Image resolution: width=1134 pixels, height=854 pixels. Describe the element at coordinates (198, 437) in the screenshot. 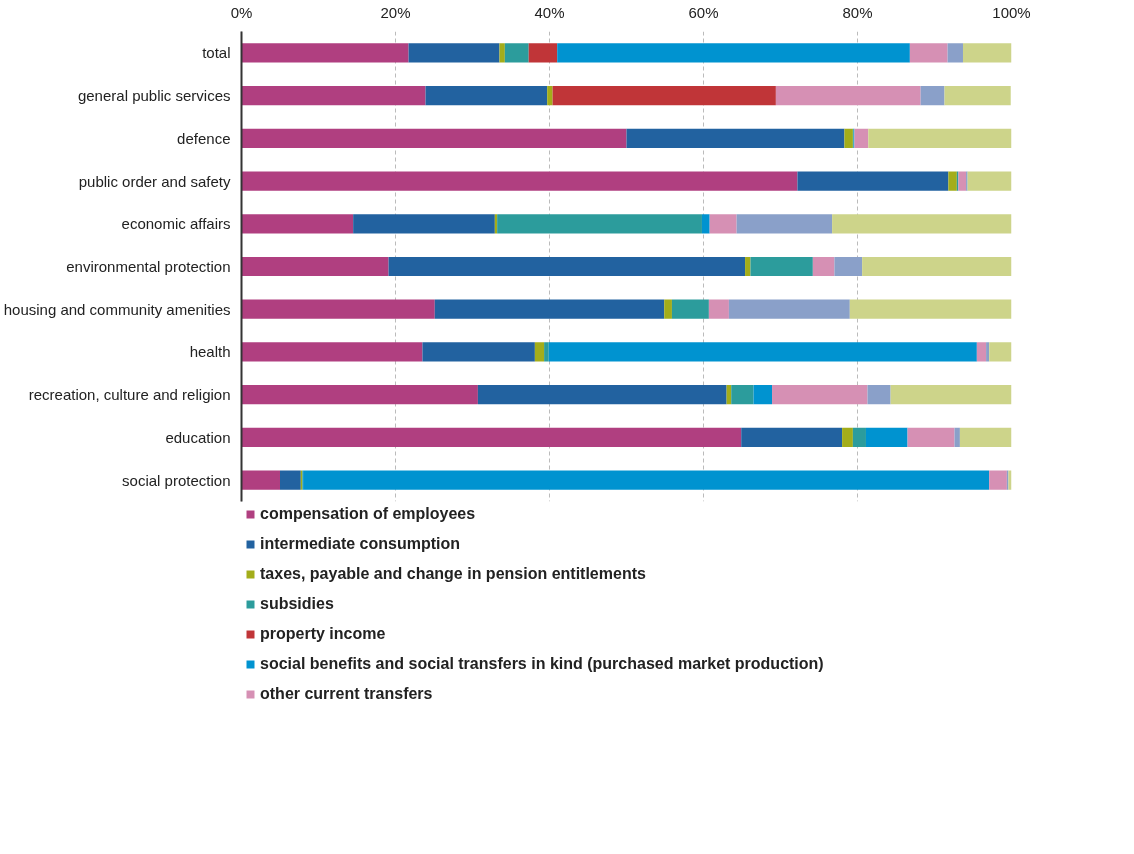

I see `y-tick-label: education` at that location.